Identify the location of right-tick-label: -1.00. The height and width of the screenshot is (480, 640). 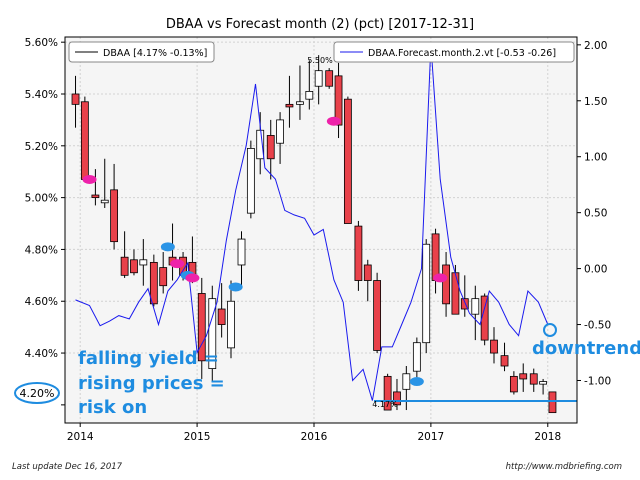
(597, 381).